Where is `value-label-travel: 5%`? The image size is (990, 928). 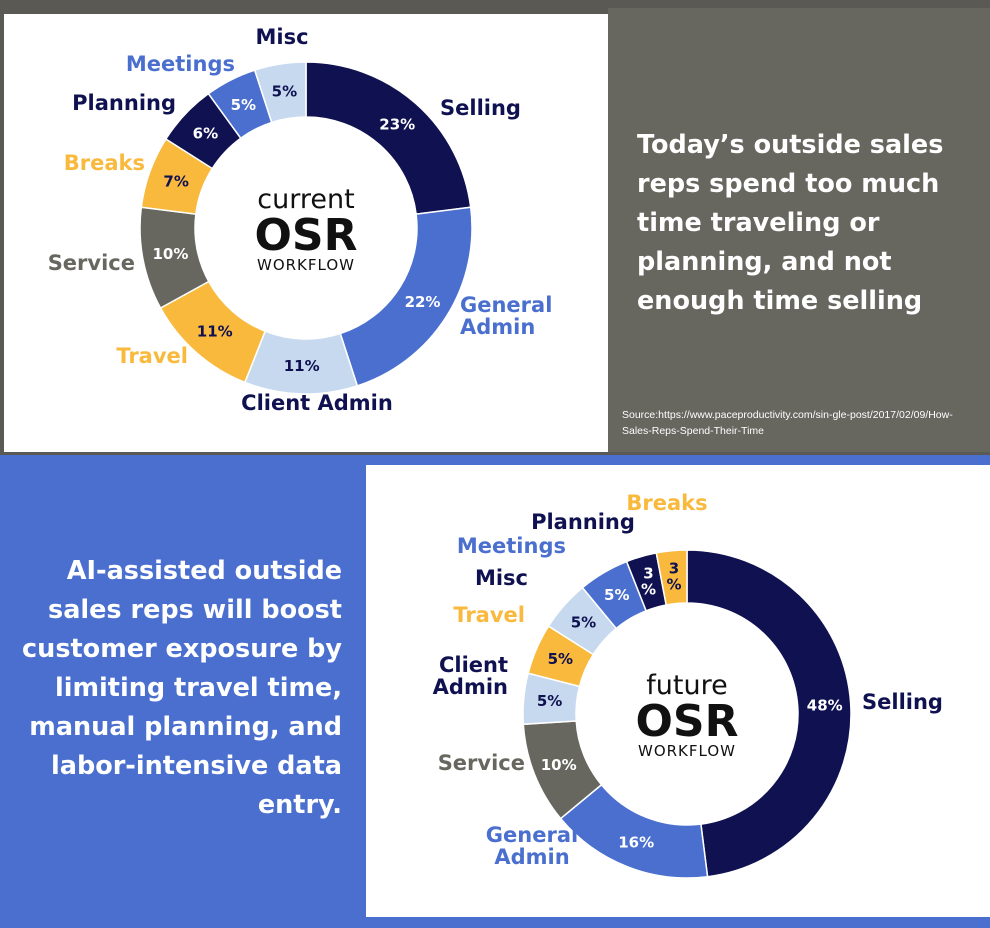
value-label-travel: 5% is located at coordinates (560, 659).